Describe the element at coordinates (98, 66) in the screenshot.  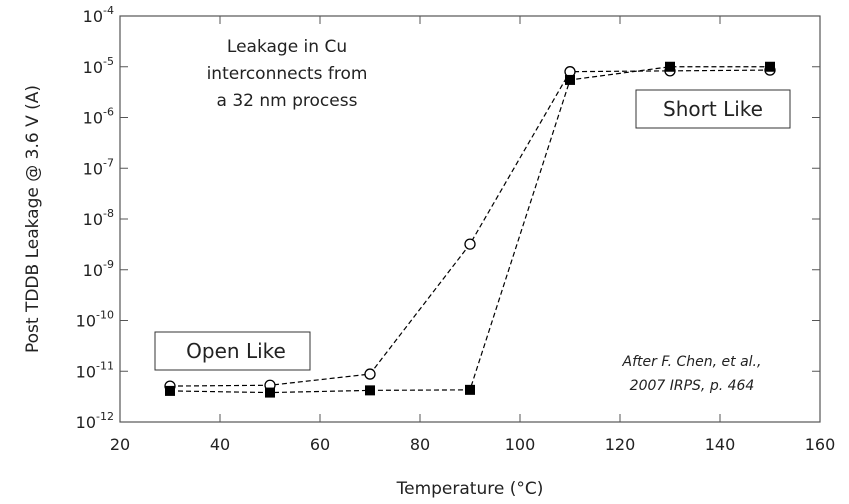
I see `y-tick-label: 10⁻⁵` at that location.